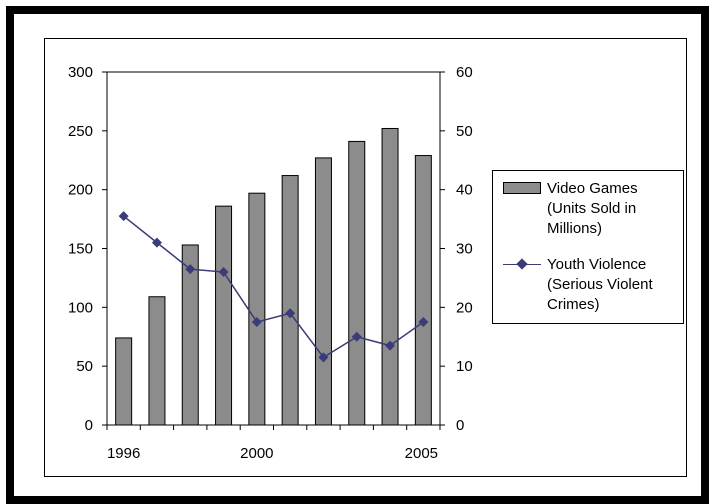  What do you see at coordinates (464, 249) in the screenshot?
I see `right-tick-label-30: 30` at bounding box center [464, 249].